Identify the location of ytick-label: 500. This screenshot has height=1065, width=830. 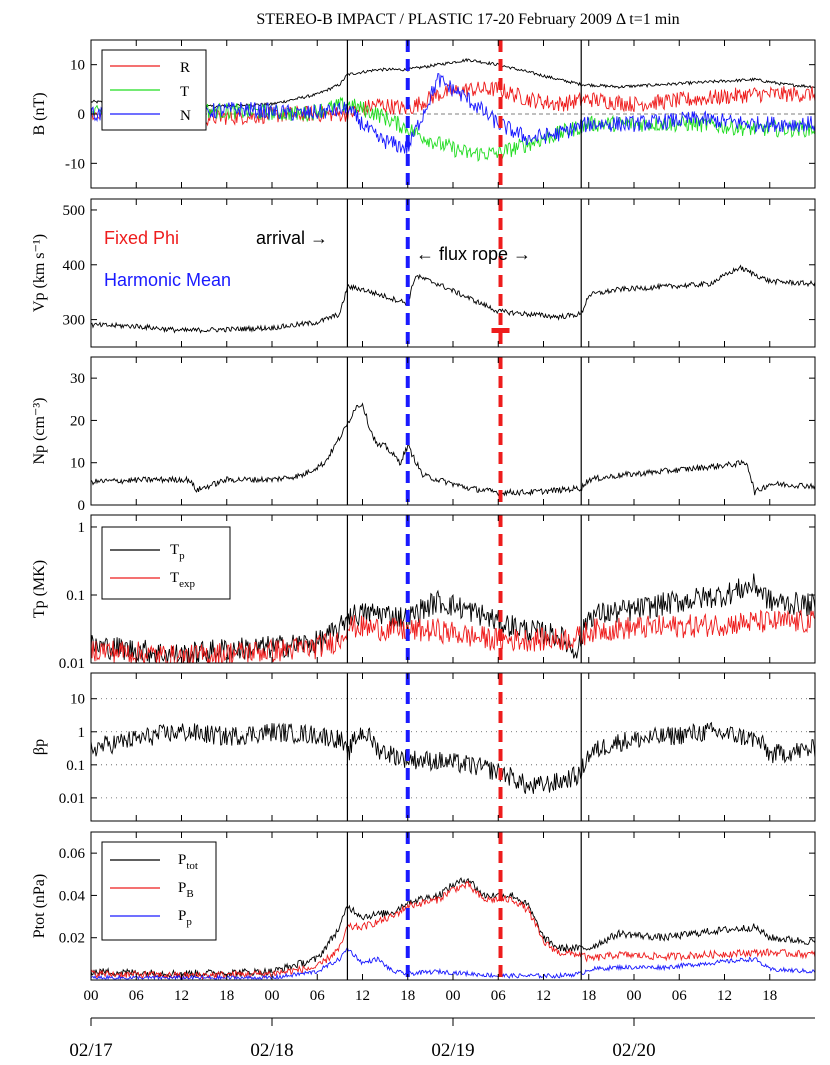
(74, 211).